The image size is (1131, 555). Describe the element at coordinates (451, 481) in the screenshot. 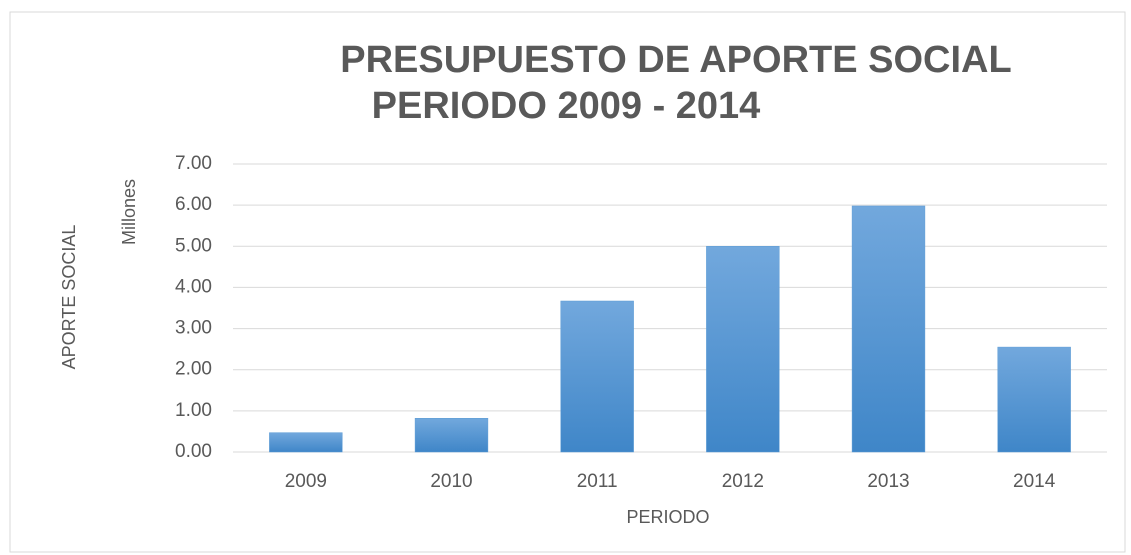

I see `x-tick-label: 2010` at that location.